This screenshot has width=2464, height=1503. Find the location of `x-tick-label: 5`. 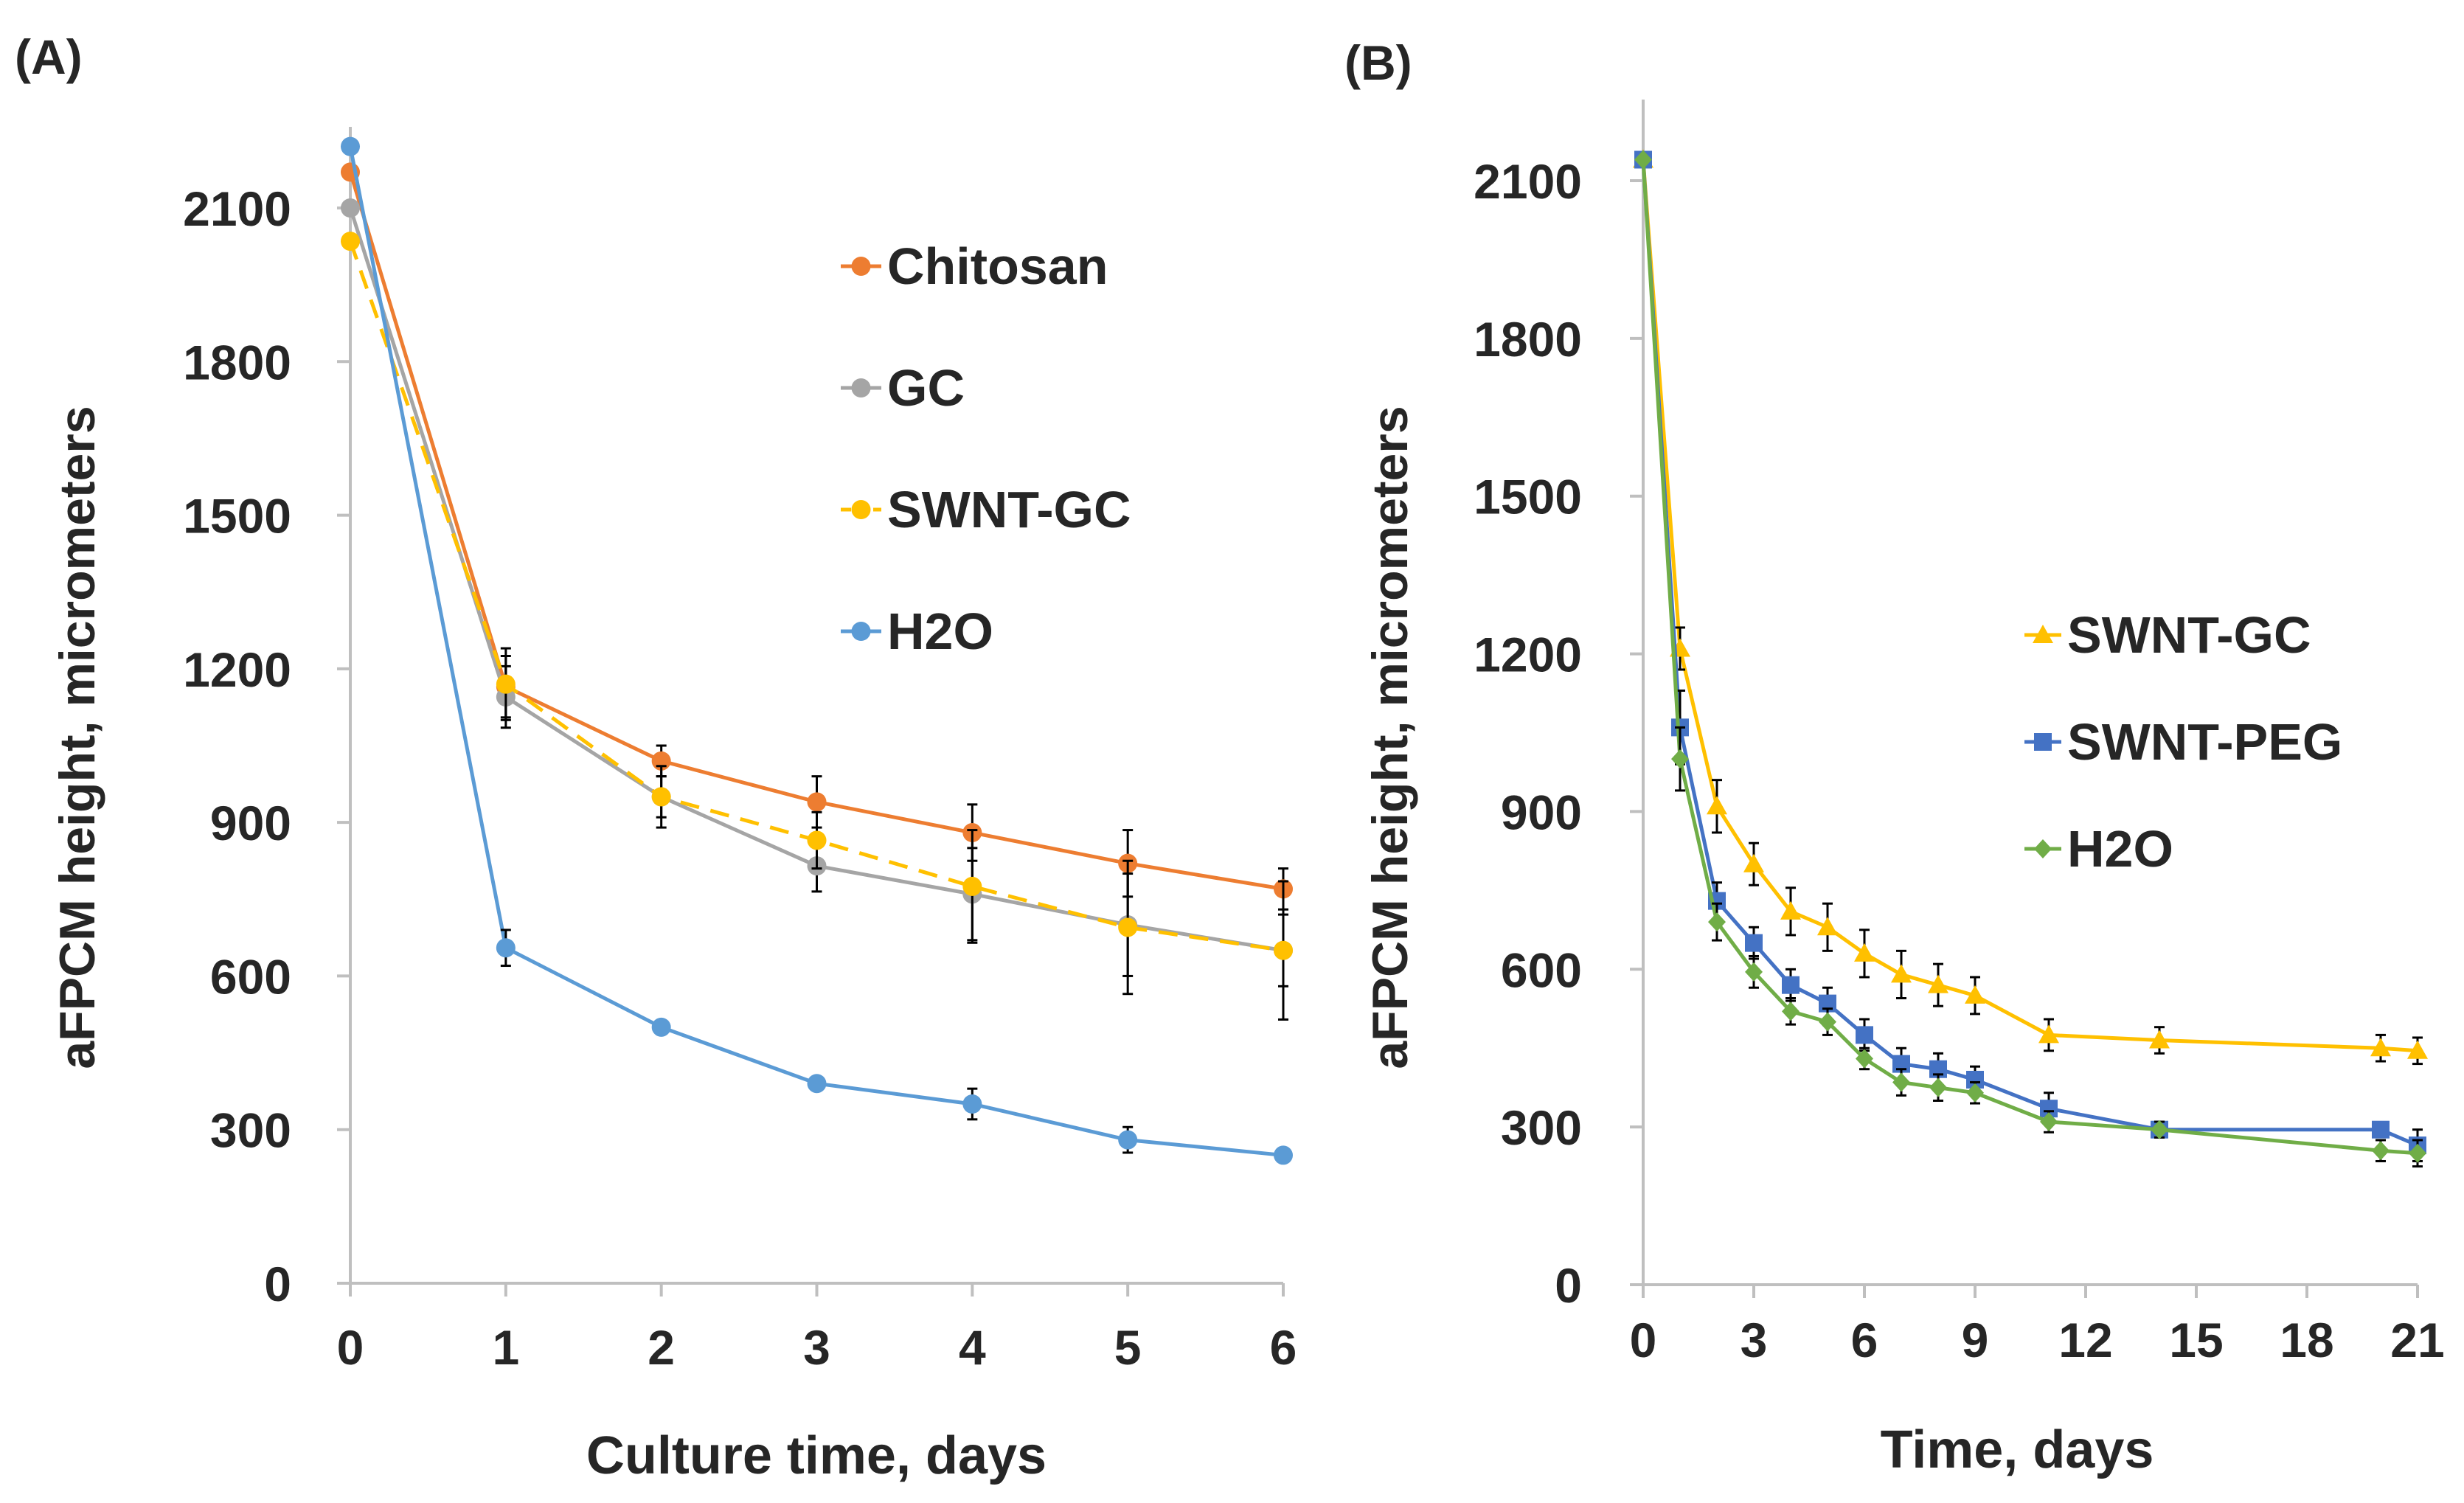

x-tick-label: 5 is located at coordinates (1128, 1347).